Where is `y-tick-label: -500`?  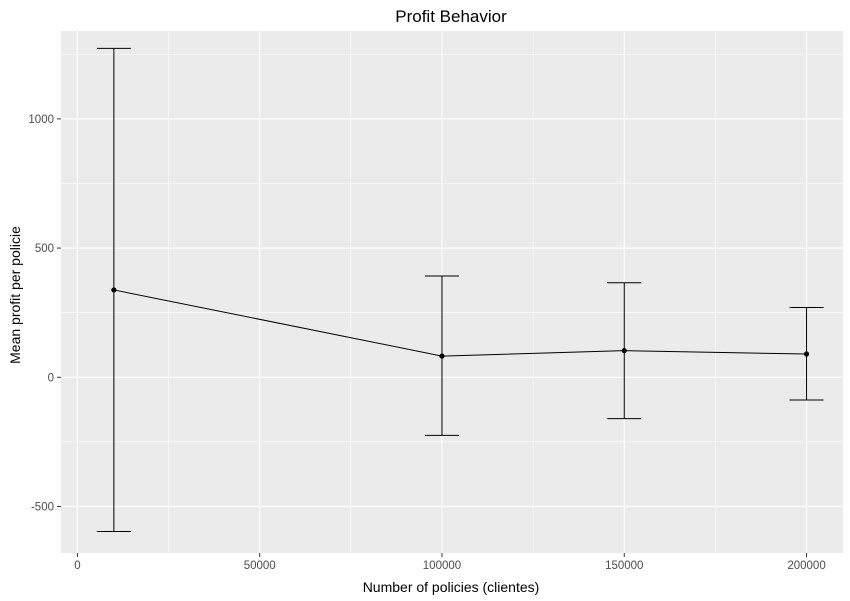 y-tick-label: -500 is located at coordinates (42, 507).